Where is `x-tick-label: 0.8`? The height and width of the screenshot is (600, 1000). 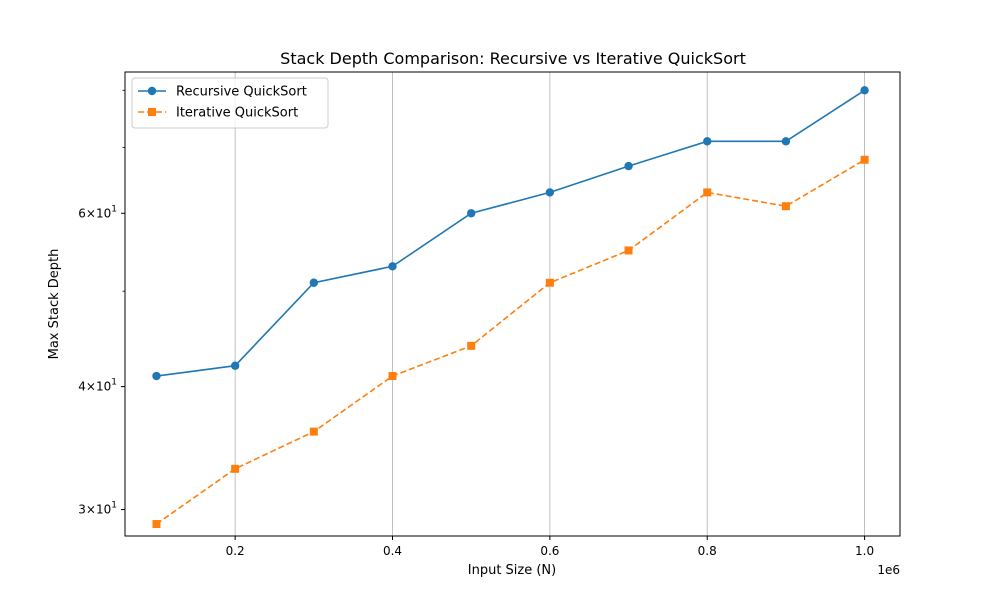 x-tick-label: 0.8 is located at coordinates (707, 551).